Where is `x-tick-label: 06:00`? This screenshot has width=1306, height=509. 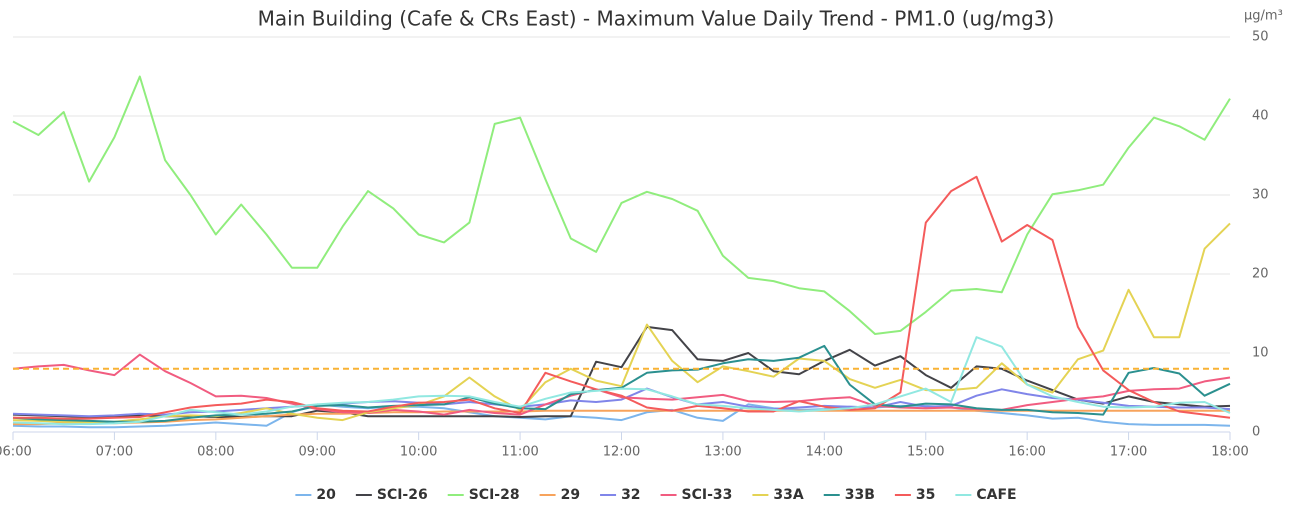
x-tick-label: 06:00 is located at coordinates (16, 452).